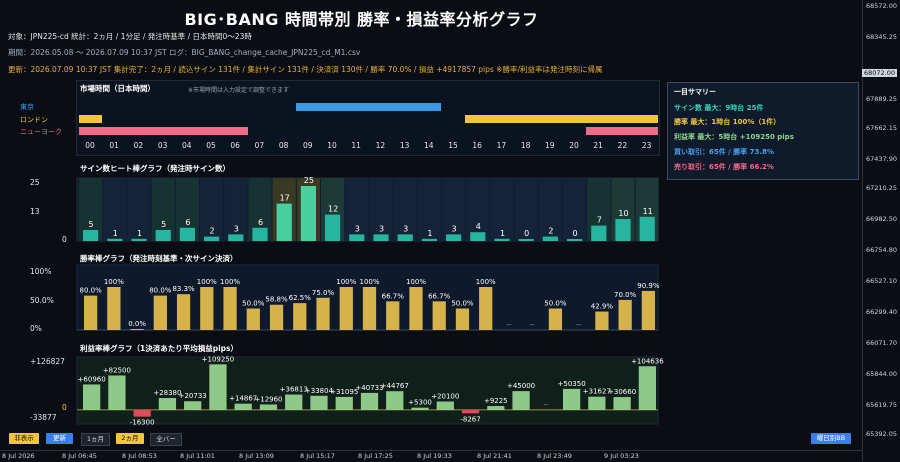 Image resolution: width=900 pixels, height=462 pixels. Describe the element at coordinates (550, 145) in the screenshot. I see `hour-label: 19` at that location.